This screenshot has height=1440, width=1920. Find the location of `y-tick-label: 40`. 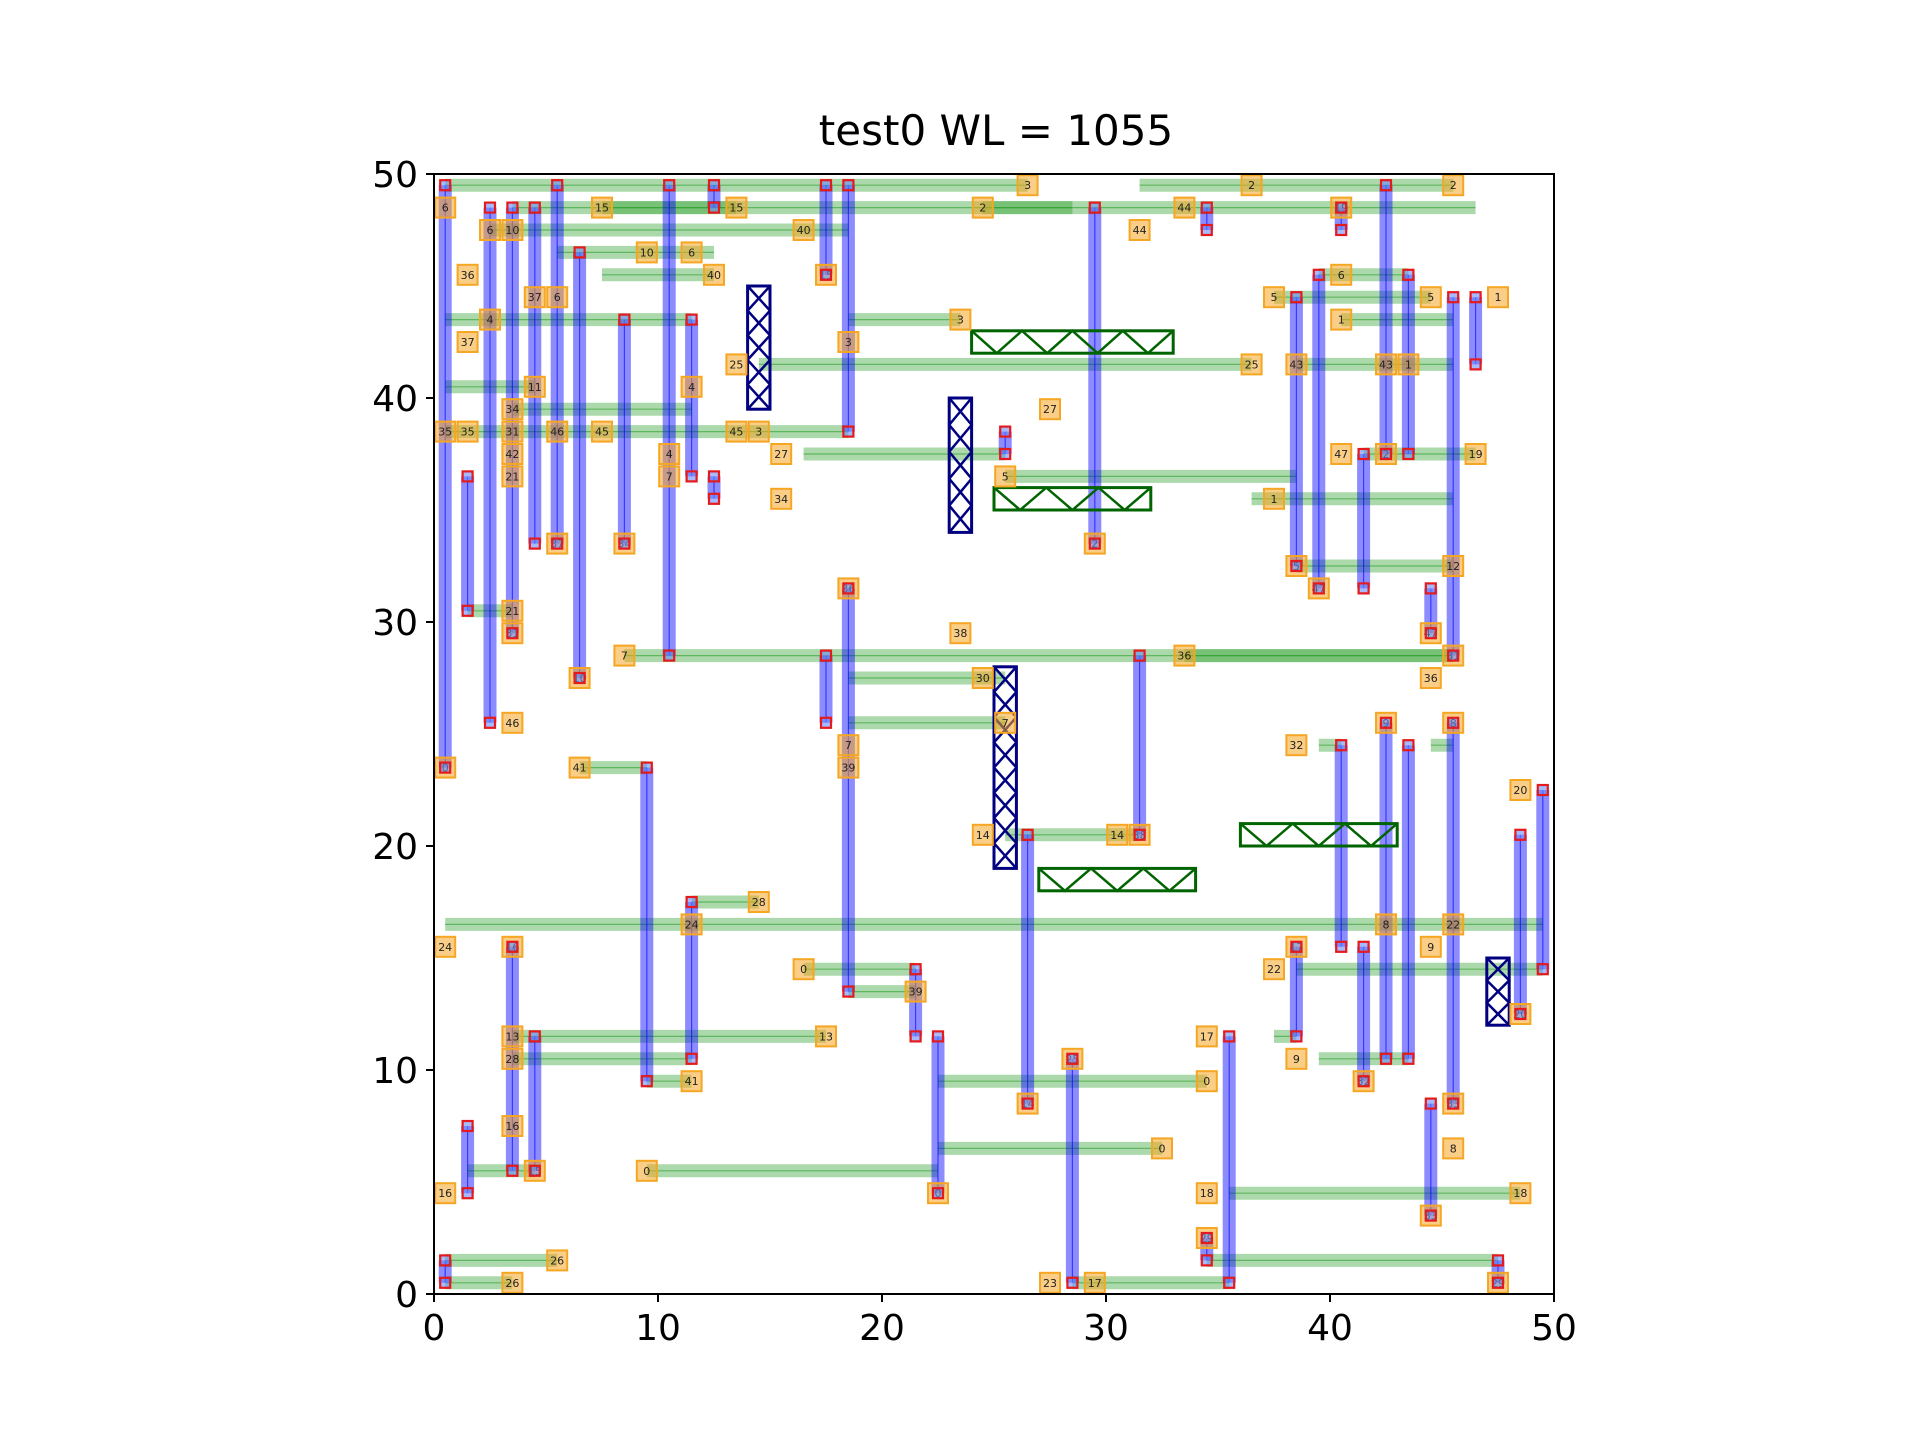

y-tick-label: 40 is located at coordinates (395, 399).